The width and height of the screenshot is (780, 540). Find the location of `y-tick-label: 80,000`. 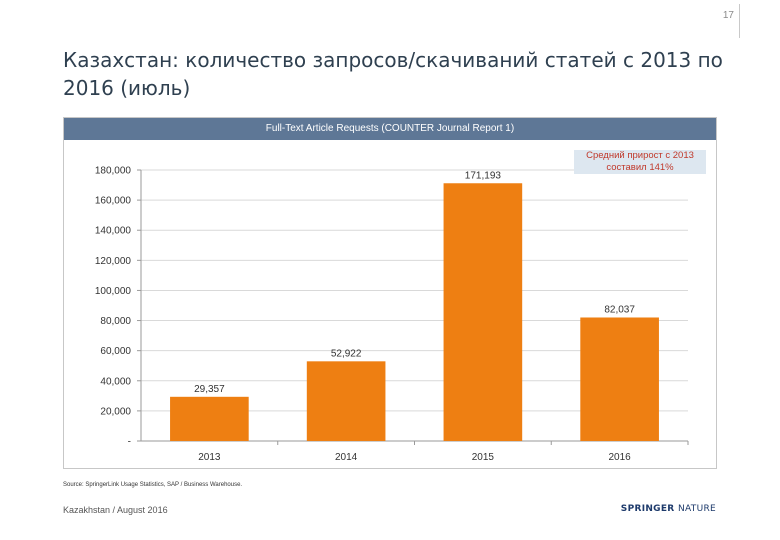

y-tick-label: 80,000 is located at coordinates (115, 321).